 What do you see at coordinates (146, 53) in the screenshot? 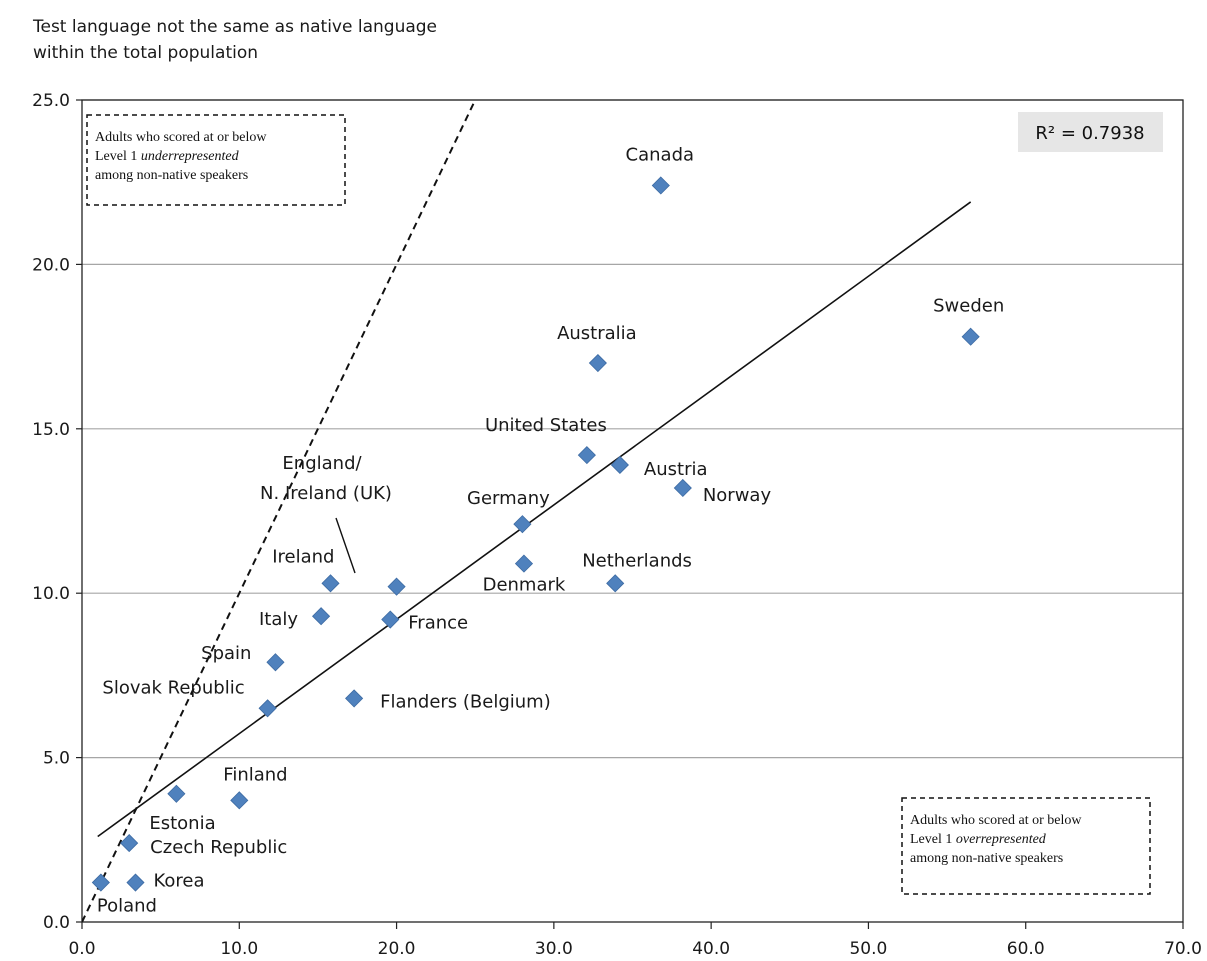
I see `y-axis-title-line-2: within the total population` at bounding box center [146, 53].